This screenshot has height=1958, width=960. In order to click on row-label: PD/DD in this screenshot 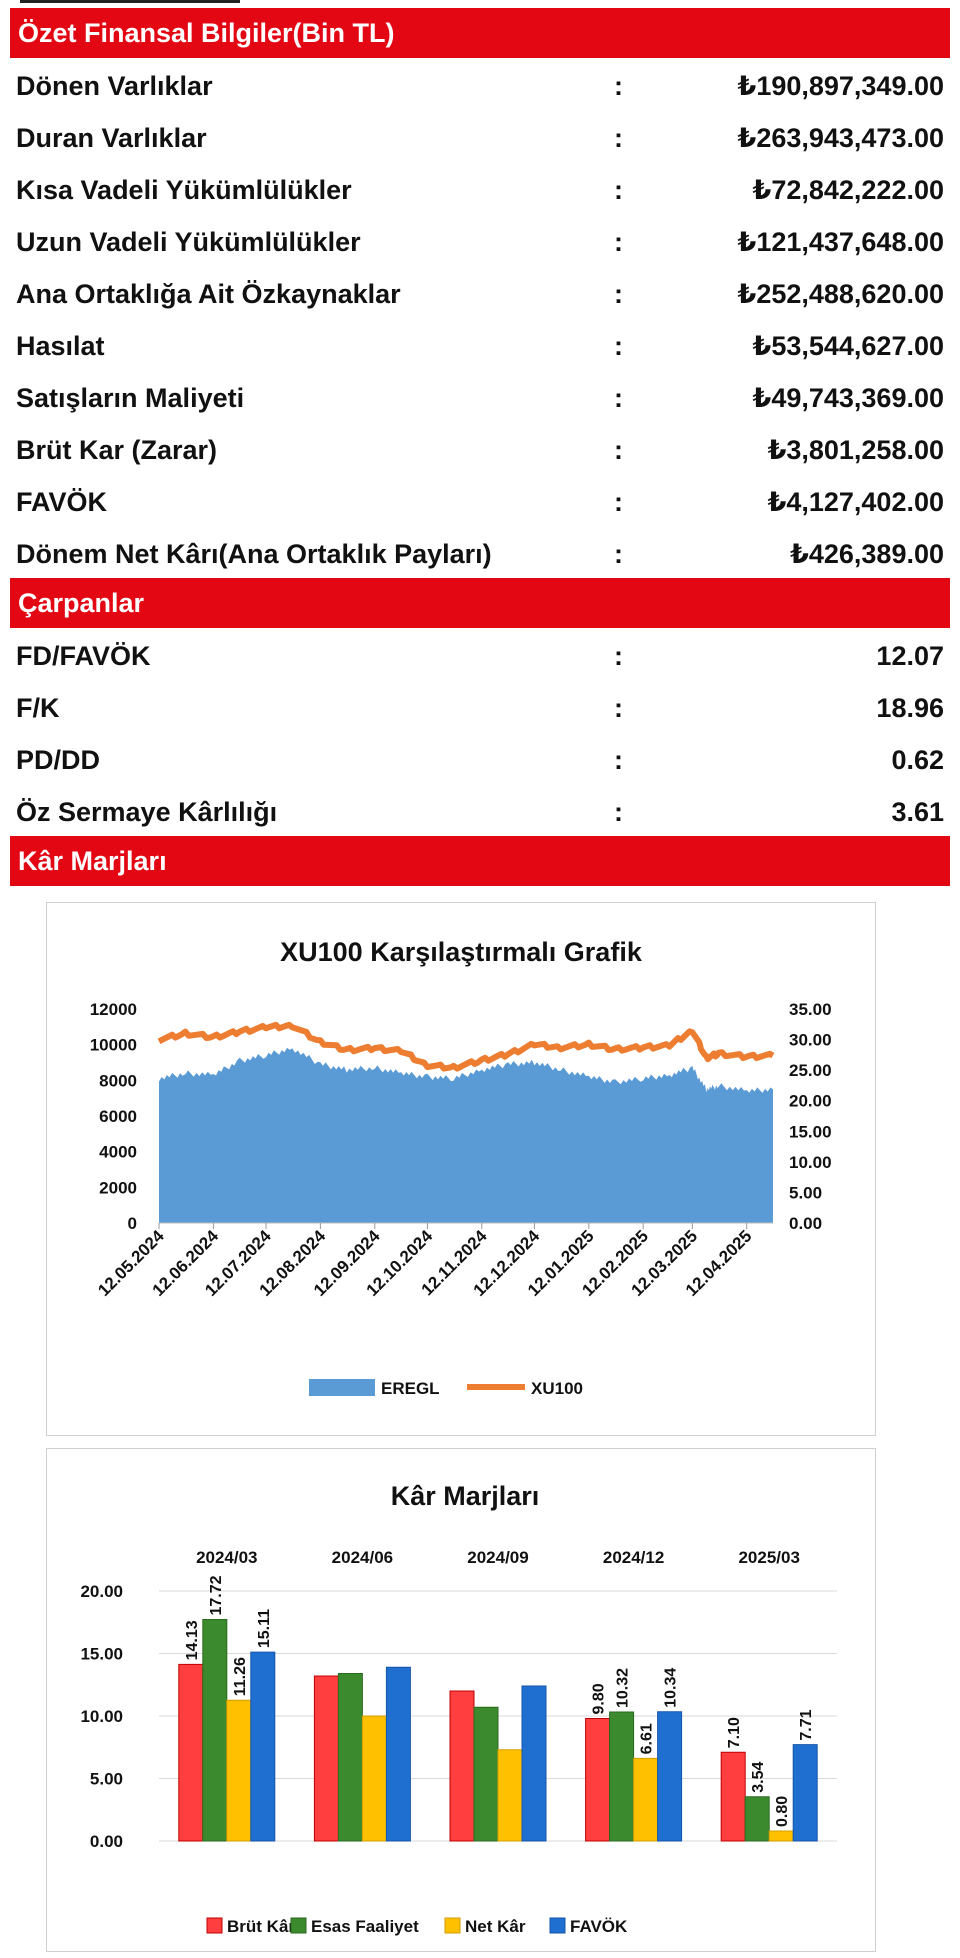, I will do `click(58, 760)`.